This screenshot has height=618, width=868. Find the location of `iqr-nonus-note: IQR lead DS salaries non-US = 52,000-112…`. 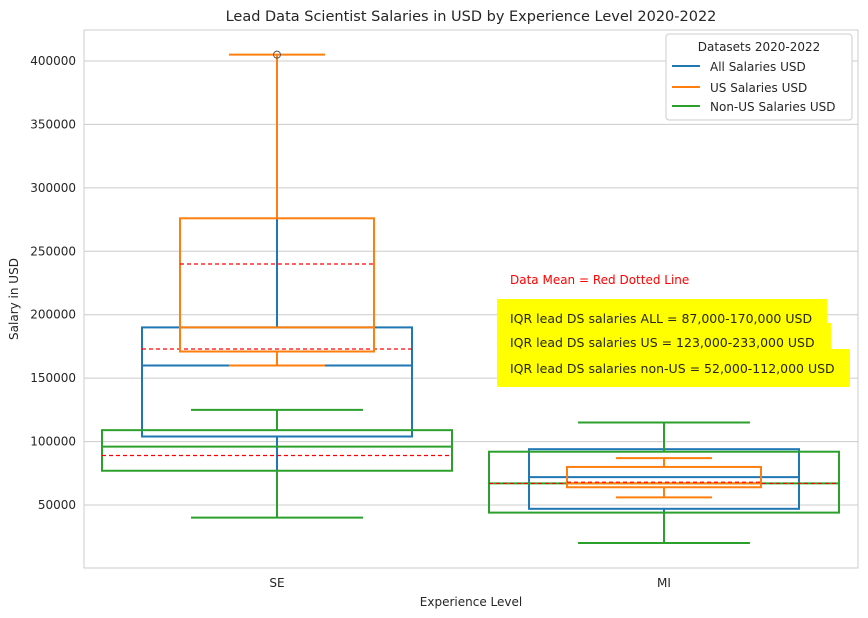

iqr-nonus-note: IQR lead DS salaries non-US = 52,000-112… is located at coordinates (672, 368).